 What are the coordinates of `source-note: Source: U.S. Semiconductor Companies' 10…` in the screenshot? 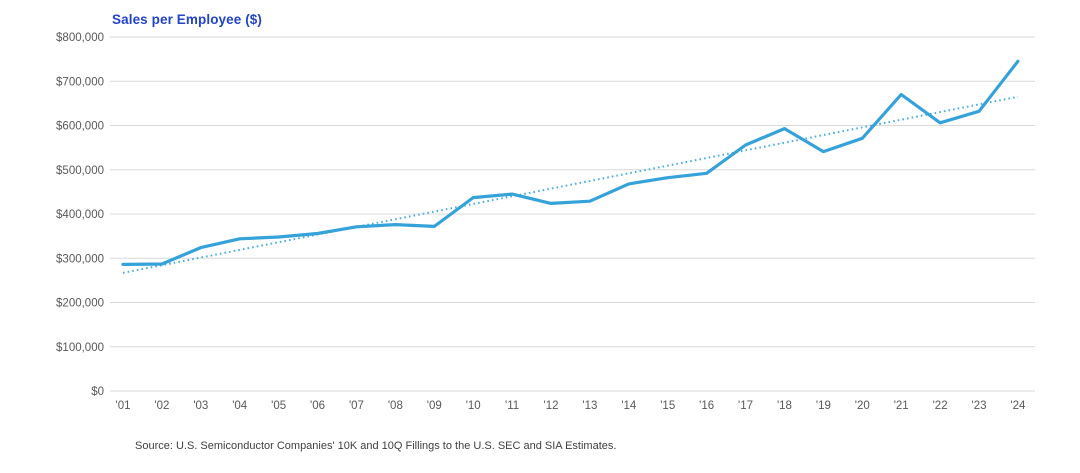 It's located at (376, 446).